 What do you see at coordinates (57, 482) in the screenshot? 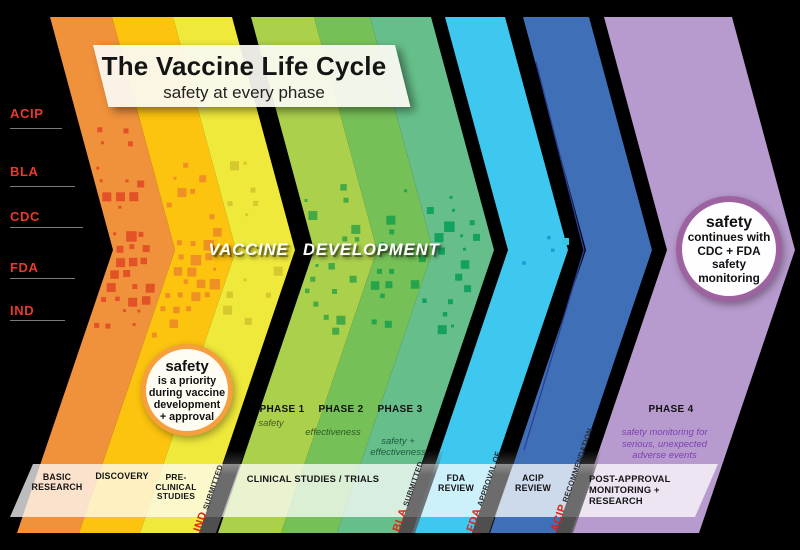
I see `segment-basic-research: BASIC RESEARCH` at bounding box center [57, 482].